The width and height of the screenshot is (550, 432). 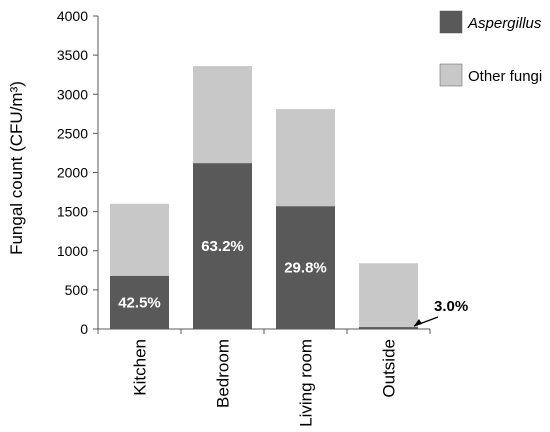 What do you see at coordinates (451, 306) in the screenshot?
I see `data-label: 3.0%` at bounding box center [451, 306].